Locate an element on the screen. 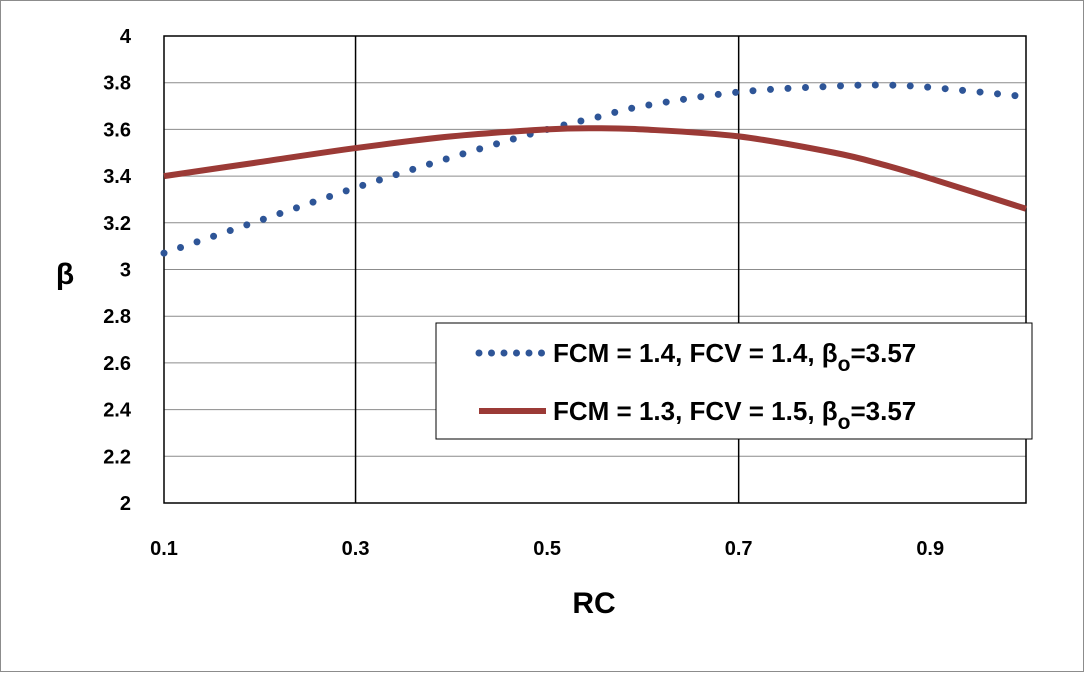 The image size is (1084, 673). y-tick-label: 2.4 is located at coordinates (117, 411).